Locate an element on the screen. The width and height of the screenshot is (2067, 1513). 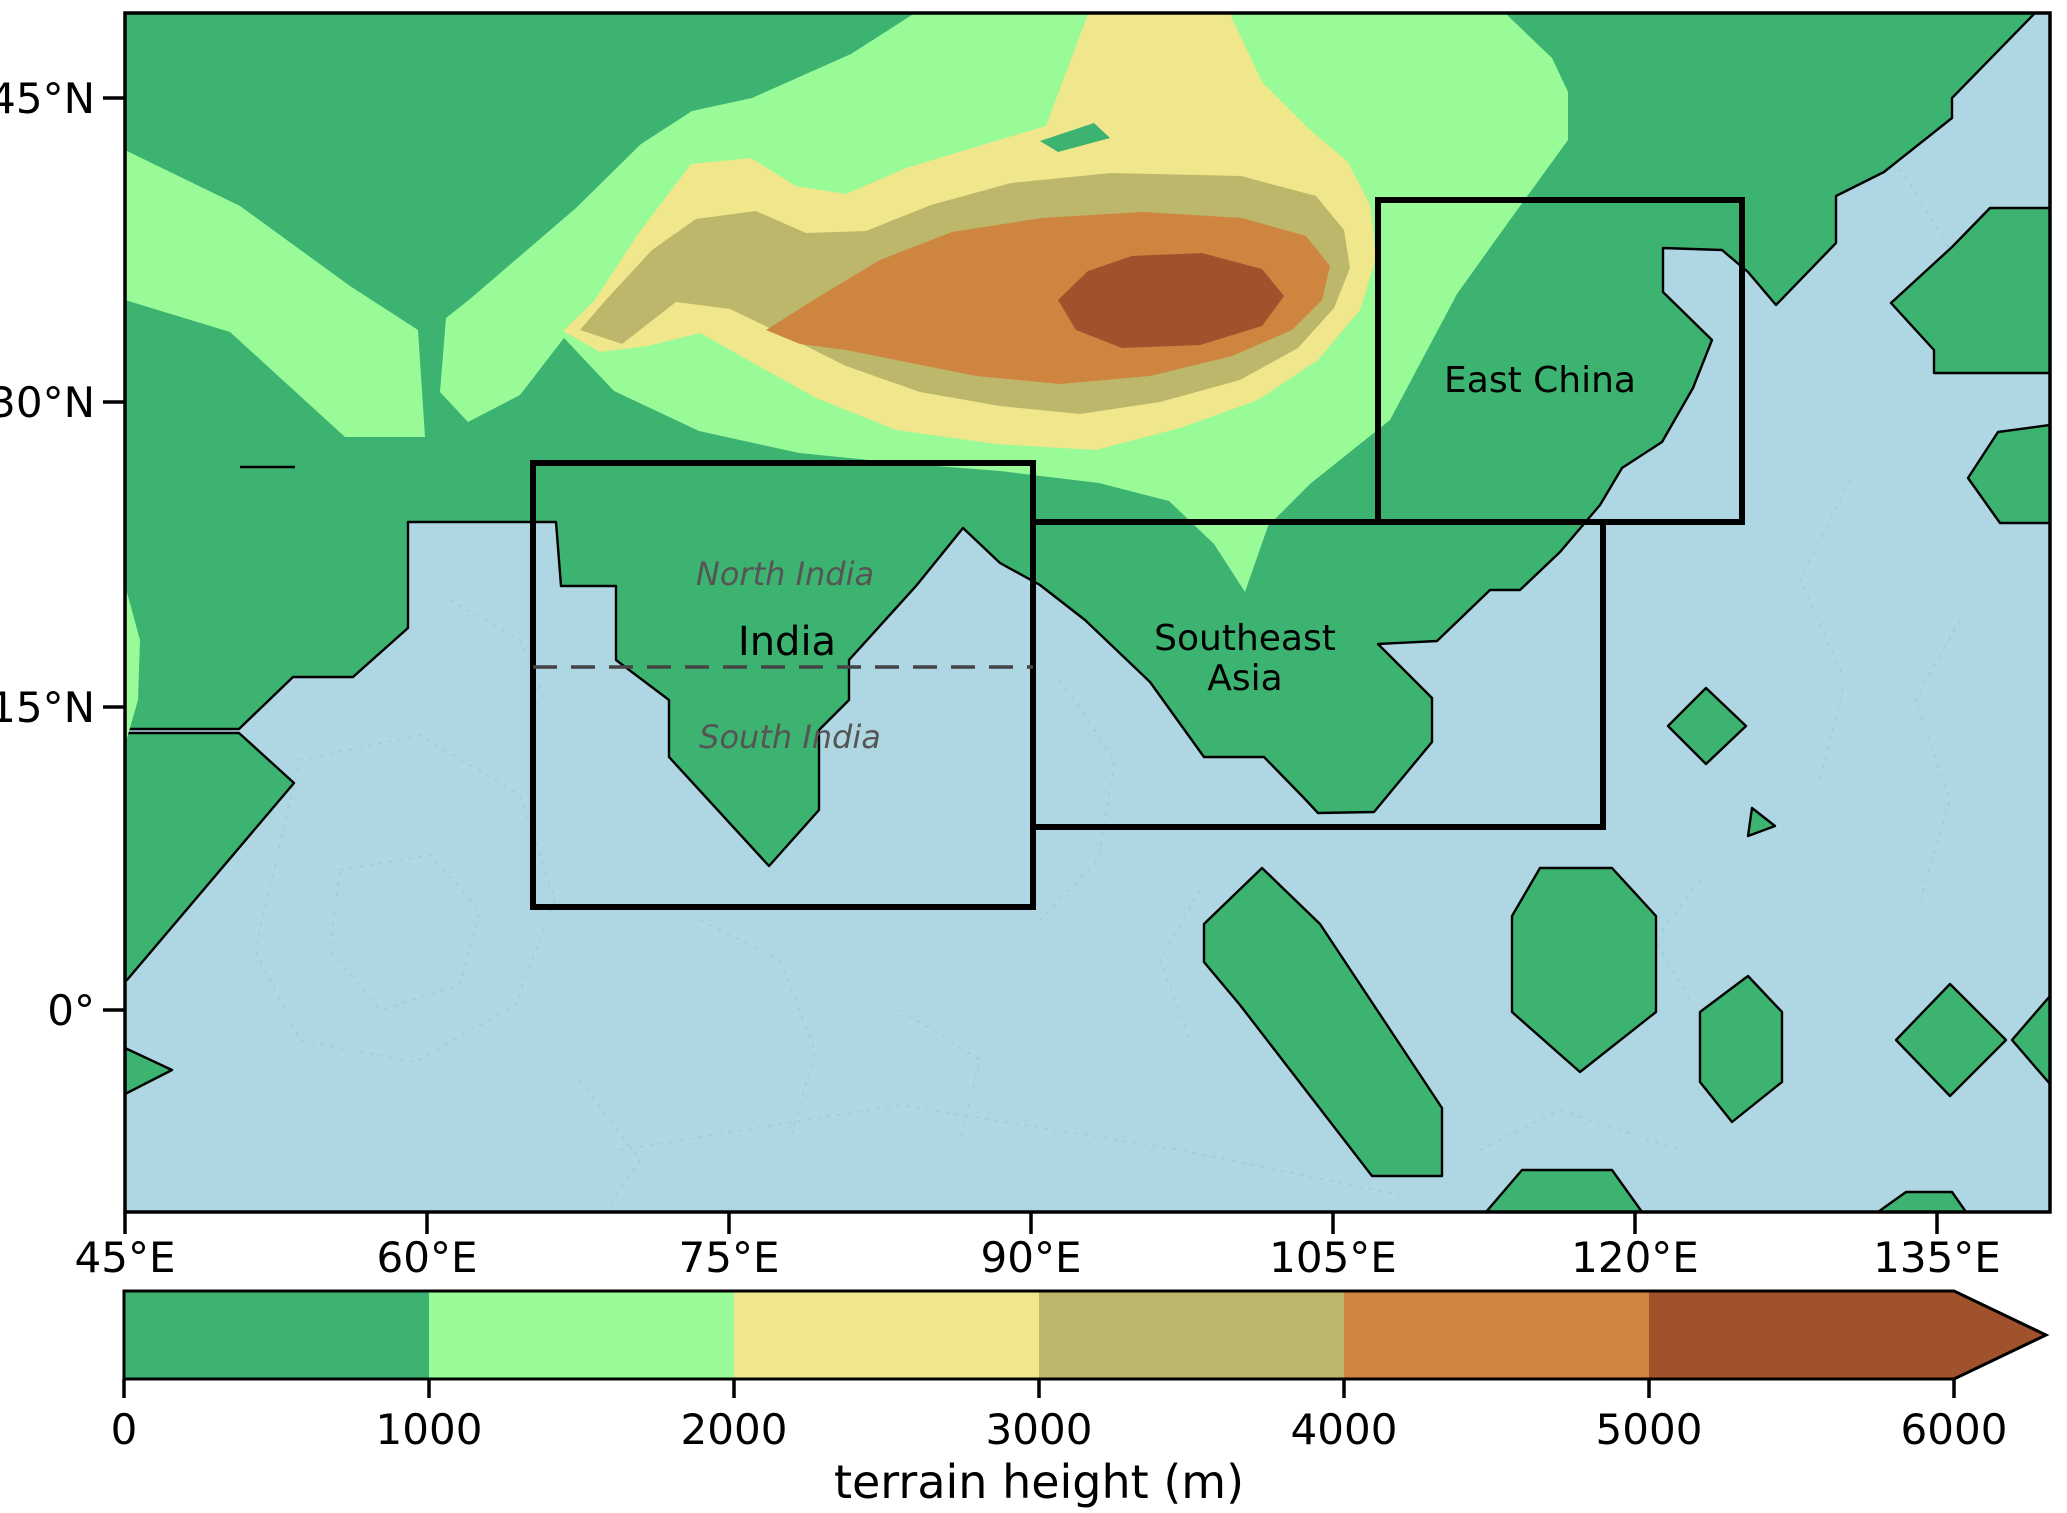
y-tick-label-30n: 30°N is located at coordinates (47, 402).